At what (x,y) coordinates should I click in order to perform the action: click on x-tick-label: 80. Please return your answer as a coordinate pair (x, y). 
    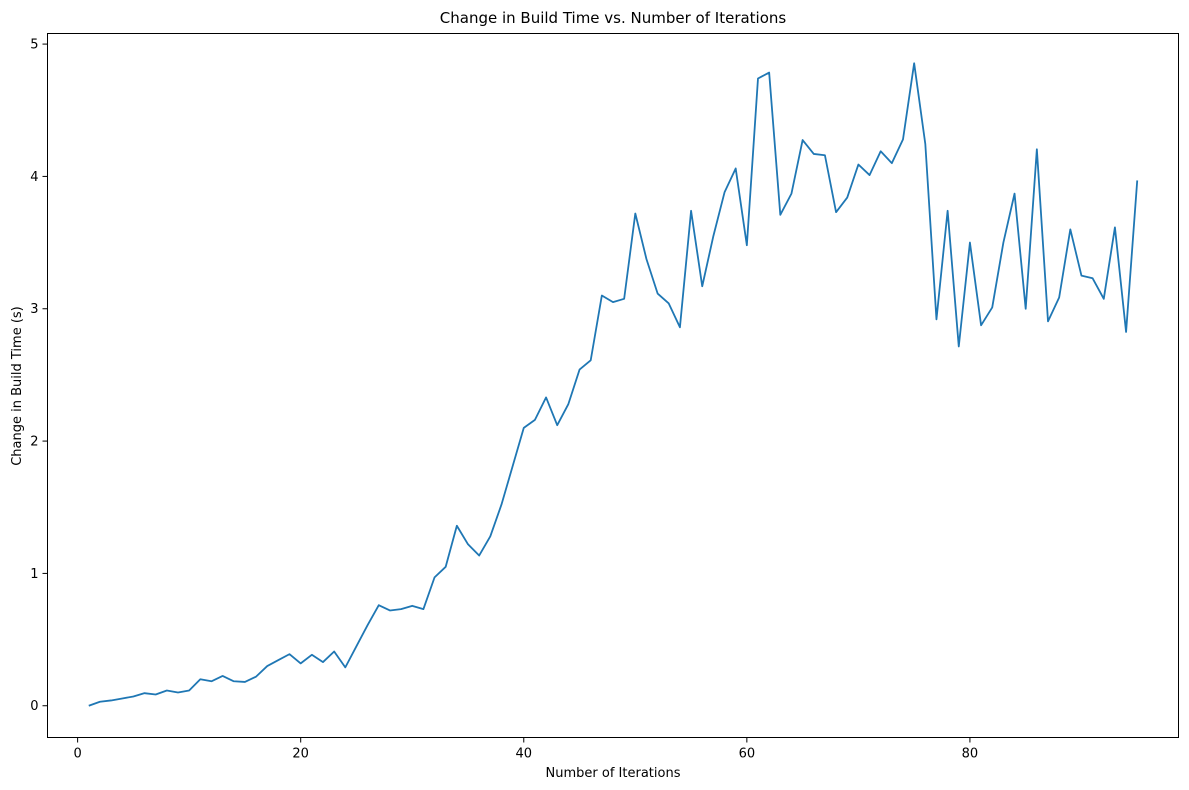
    Looking at the image, I should click on (970, 754).